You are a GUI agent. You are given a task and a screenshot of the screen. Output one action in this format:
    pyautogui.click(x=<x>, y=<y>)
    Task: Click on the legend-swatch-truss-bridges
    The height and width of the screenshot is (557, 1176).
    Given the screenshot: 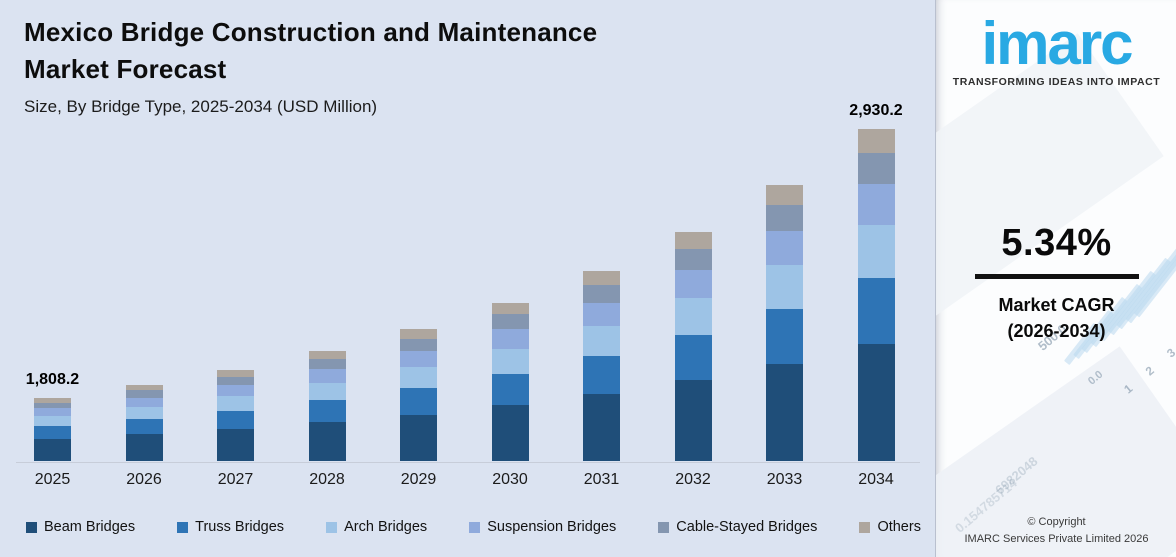 What is the action you would take?
    pyautogui.click(x=183, y=527)
    